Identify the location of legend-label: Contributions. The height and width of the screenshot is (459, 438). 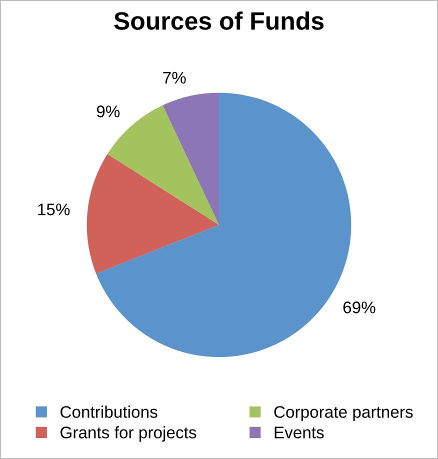
(109, 412).